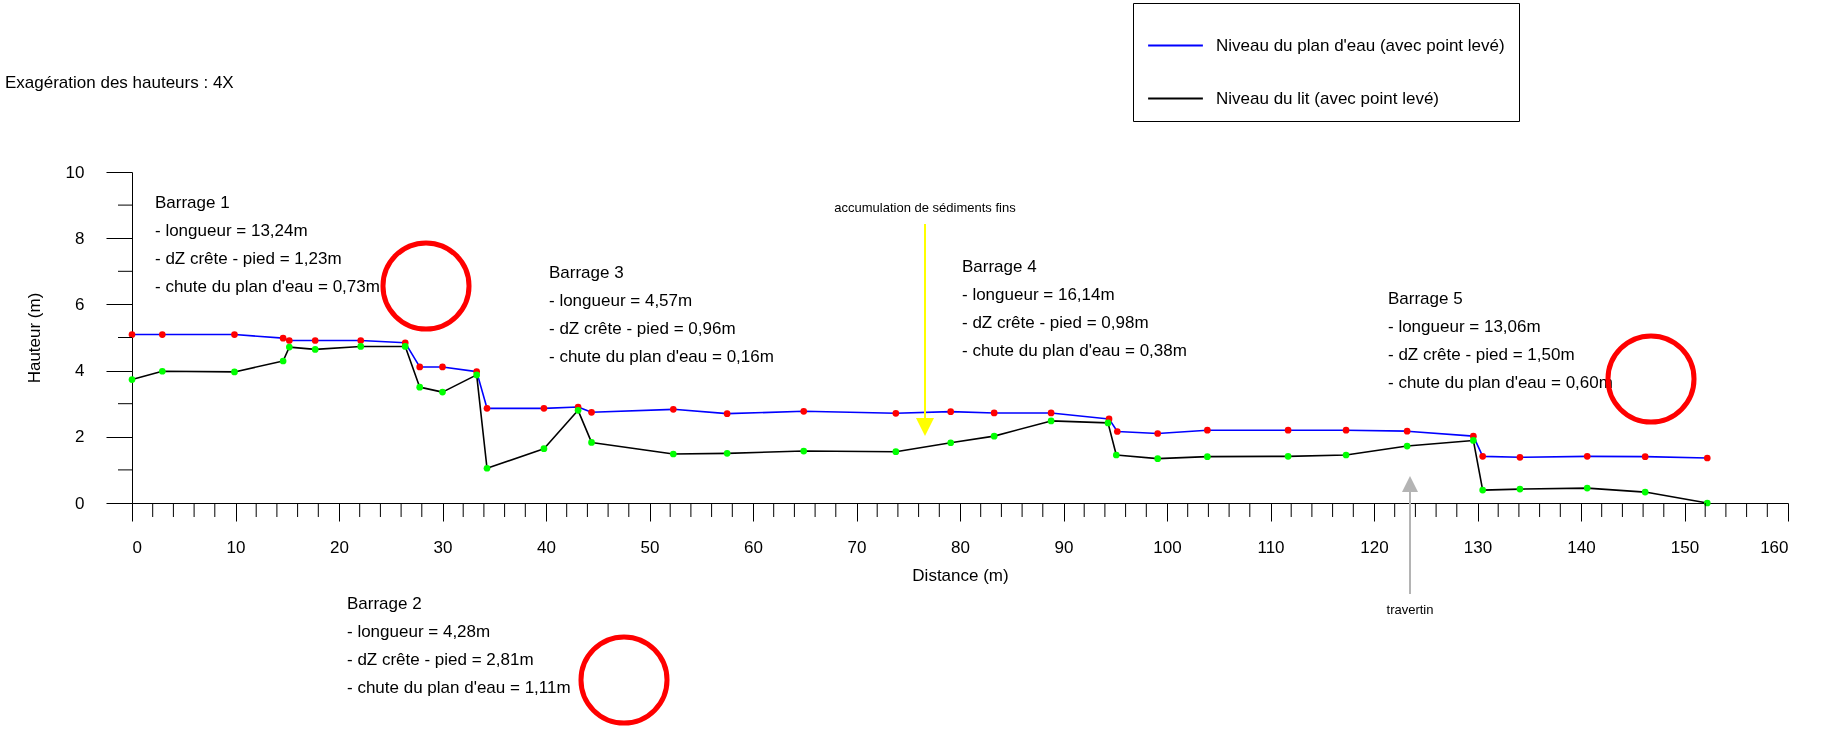  Describe the element at coordinates (586, 272) in the screenshot. I see `annotation: Barrage 3` at that location.